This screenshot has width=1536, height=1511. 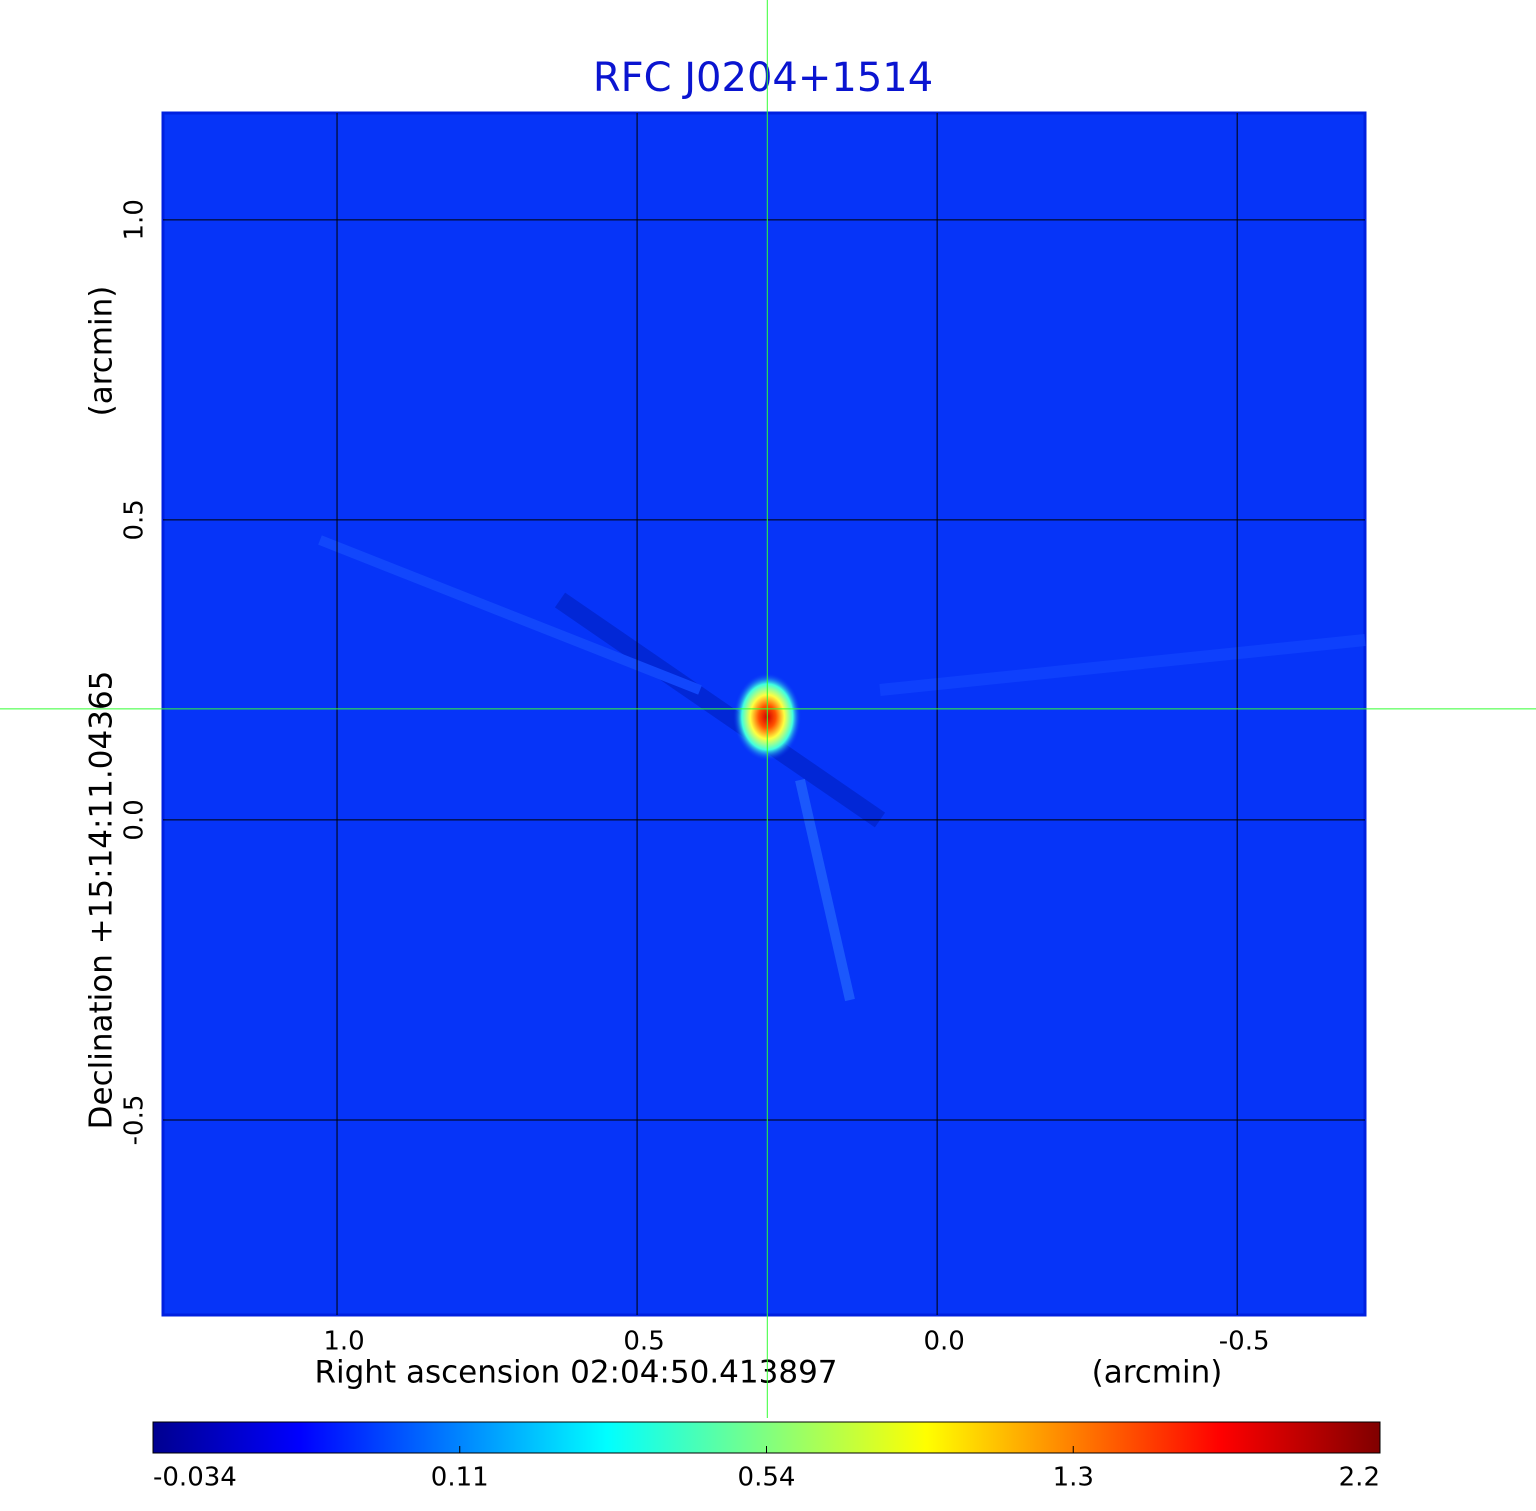 What do you see at coordinates (1359, 1478) in the screenshot?
I see `colorbar-tick-label: 2.2` at bounding box center [1359, 1478].